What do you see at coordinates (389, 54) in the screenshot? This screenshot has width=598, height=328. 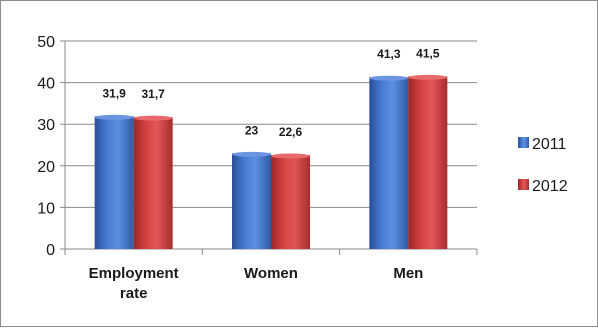 I see `data-label: 41,3` at bounding box center [389, 54].